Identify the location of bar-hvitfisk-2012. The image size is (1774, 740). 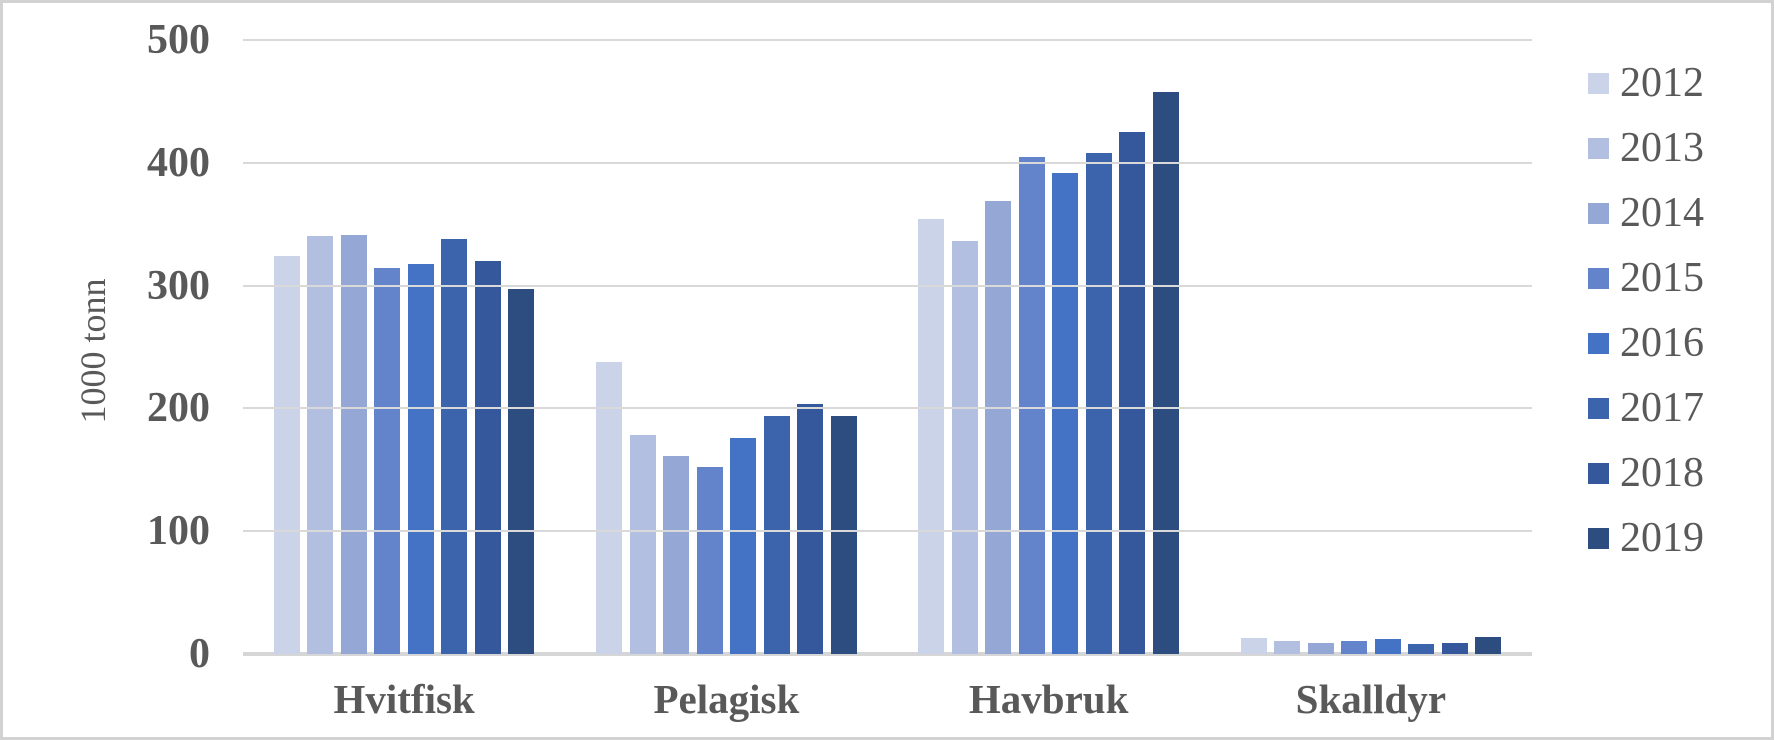
(286, 455).